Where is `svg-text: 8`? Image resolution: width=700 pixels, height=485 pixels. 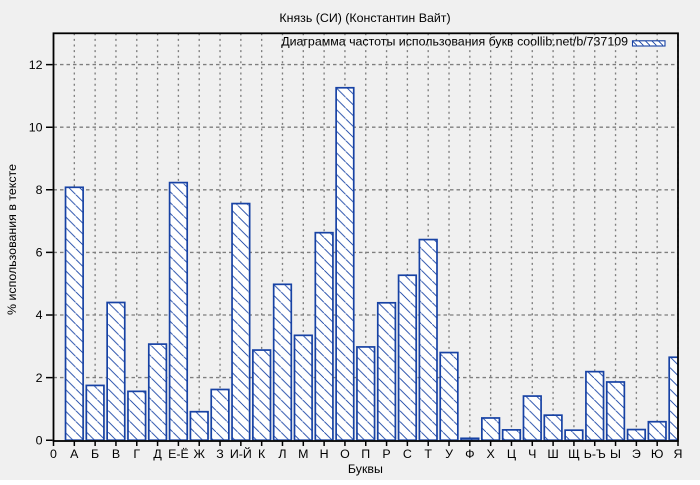 svg-text: 8 is located at coordinates (39, 190).